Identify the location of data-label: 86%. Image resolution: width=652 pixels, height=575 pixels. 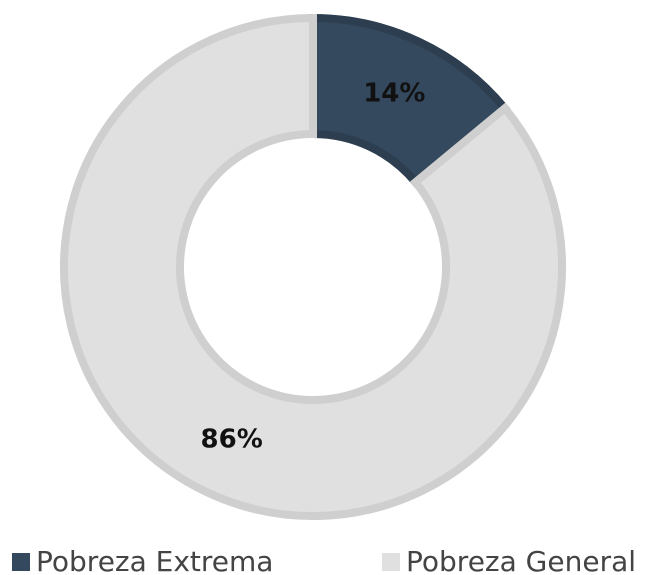
(232, 439).